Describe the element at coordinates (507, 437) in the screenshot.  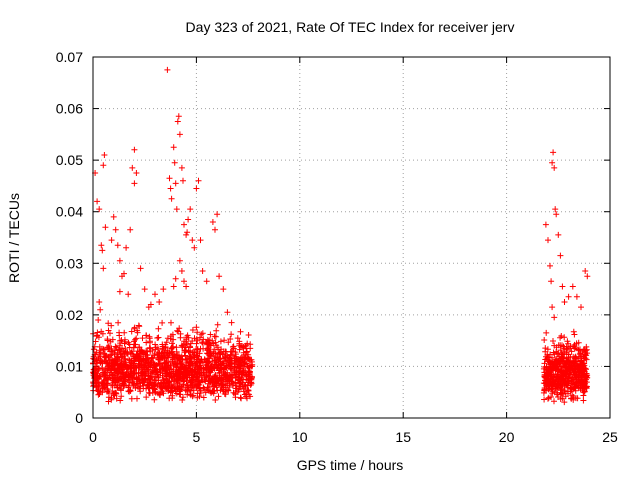
I see `x-tick-label: 20` at that location.